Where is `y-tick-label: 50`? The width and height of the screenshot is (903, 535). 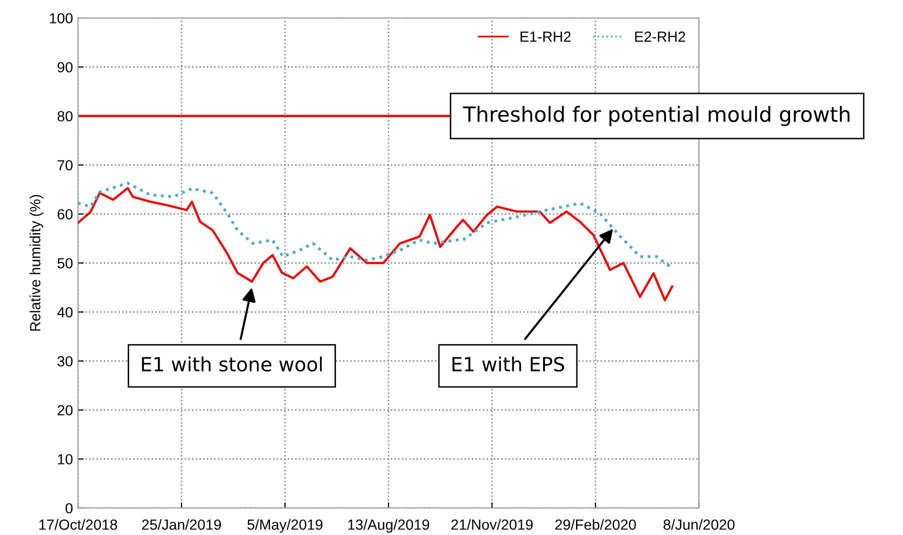
y-tick-label: 50 is located at coordinates (65, 263).